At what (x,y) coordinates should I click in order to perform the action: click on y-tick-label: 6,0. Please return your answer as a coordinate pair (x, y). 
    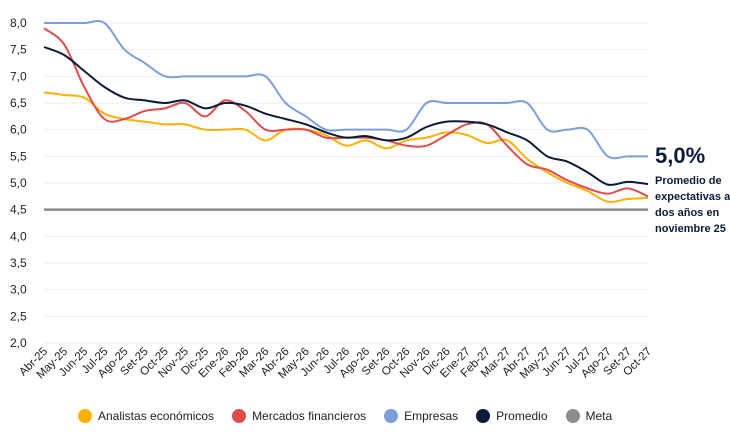
    Looking at the image, I should click on (18, 130).